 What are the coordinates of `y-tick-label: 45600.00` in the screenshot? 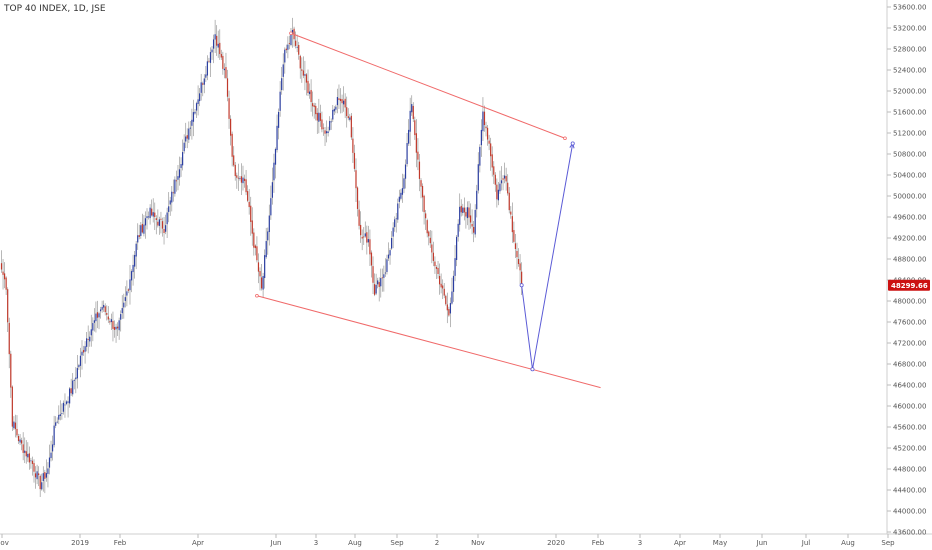 It's located at (909, 428).